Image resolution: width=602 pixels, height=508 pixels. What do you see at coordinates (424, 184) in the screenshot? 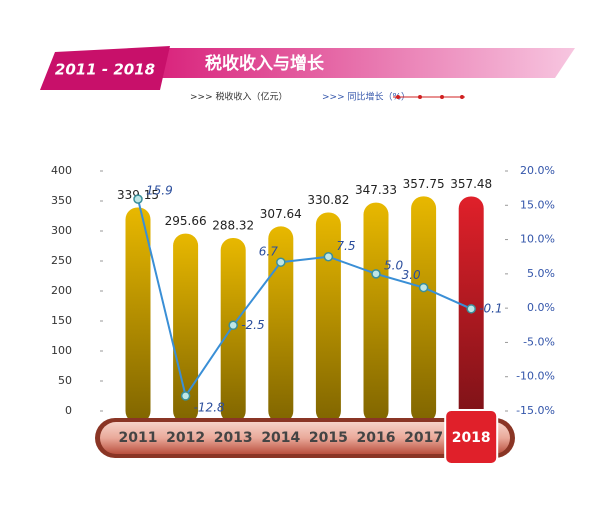
I see `bar-value-label: 357.75` at bounding box center [424, 184].